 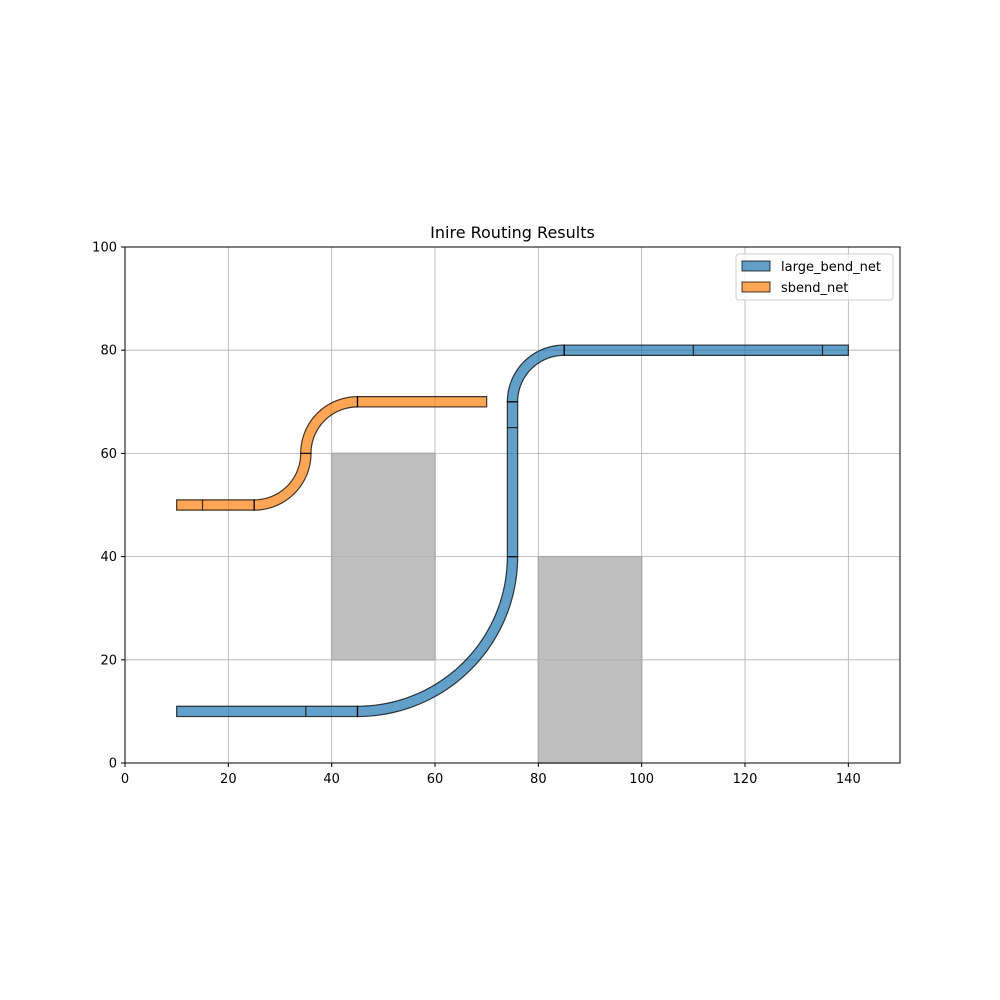 I want to click on x-tick-label: 100, so click(x=641, y=779).